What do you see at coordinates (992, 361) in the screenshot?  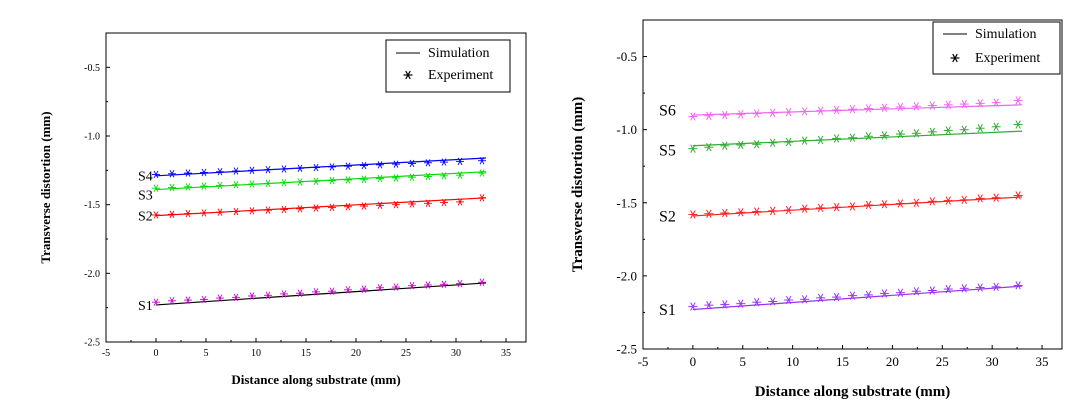 I see `x-tick-label: 30` at bounding box center [992, 361].